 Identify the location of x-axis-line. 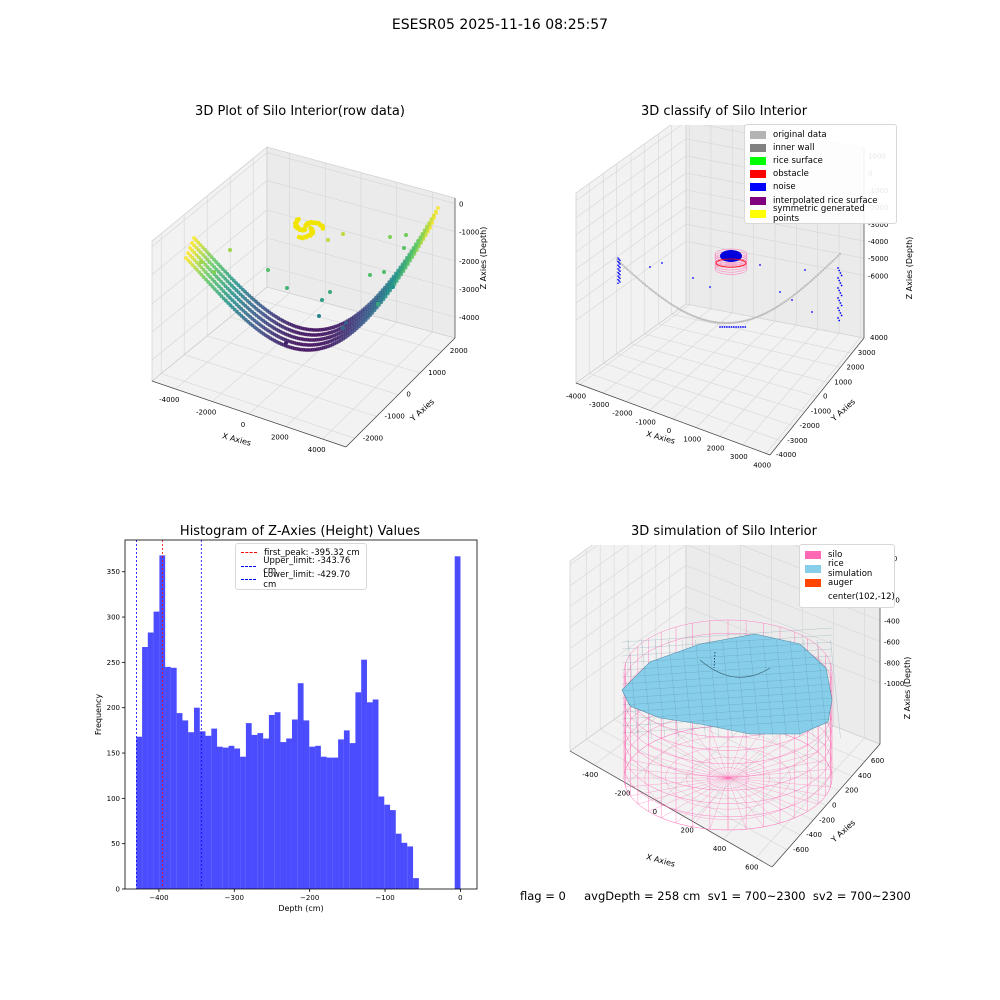
(671, 809).